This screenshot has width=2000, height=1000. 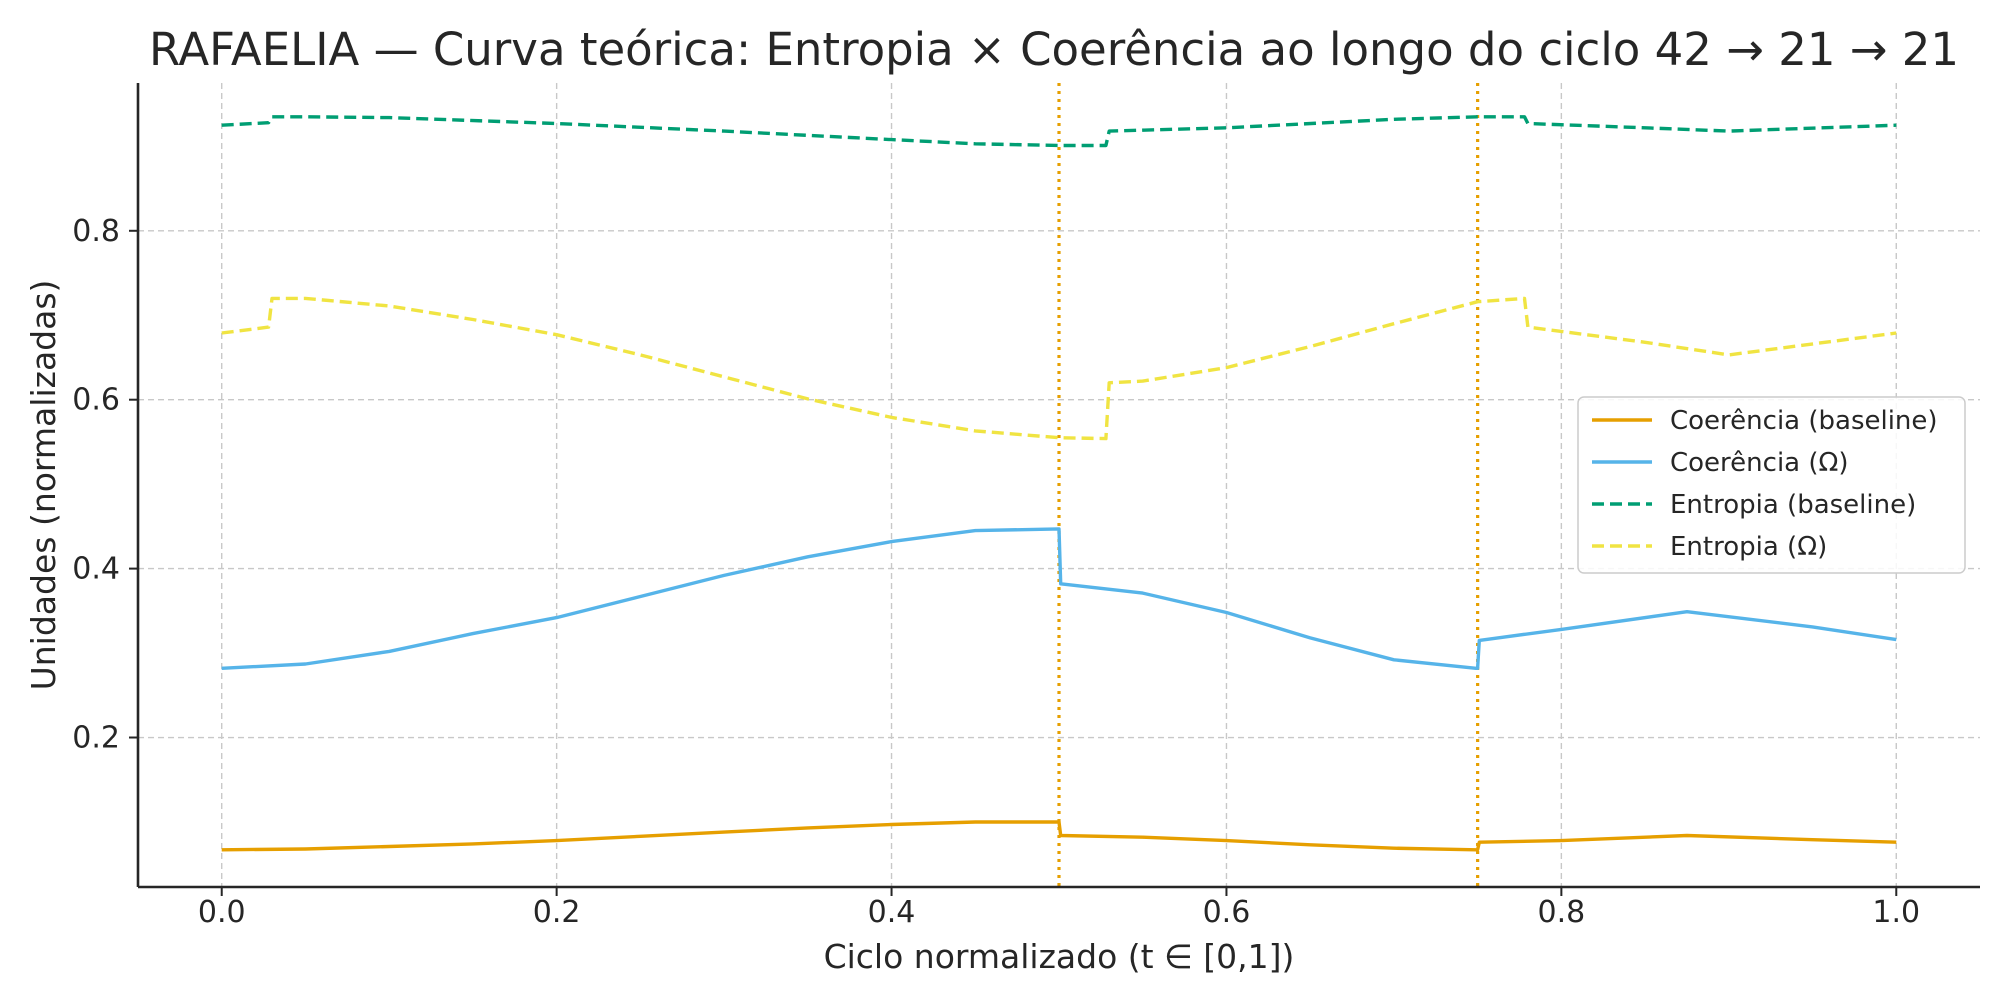 What do you see at coordinates (1896, 912) in the screenshot?
I see `x-tick-label: 1.0` at bounding box center [1896, 912].